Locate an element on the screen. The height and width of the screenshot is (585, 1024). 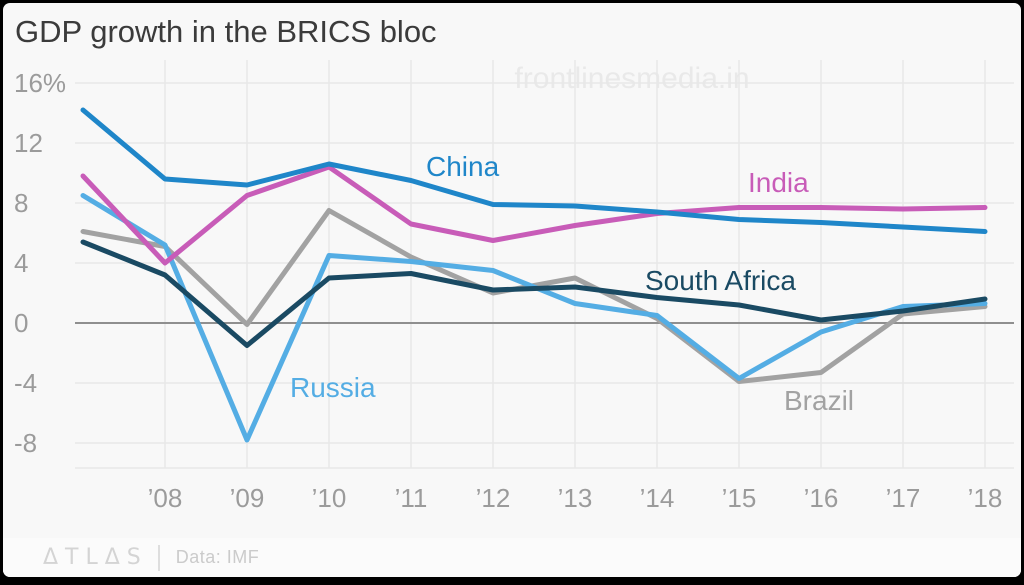
watermark-text: frontlinesmedia.in is located at coordinates (631, 78).